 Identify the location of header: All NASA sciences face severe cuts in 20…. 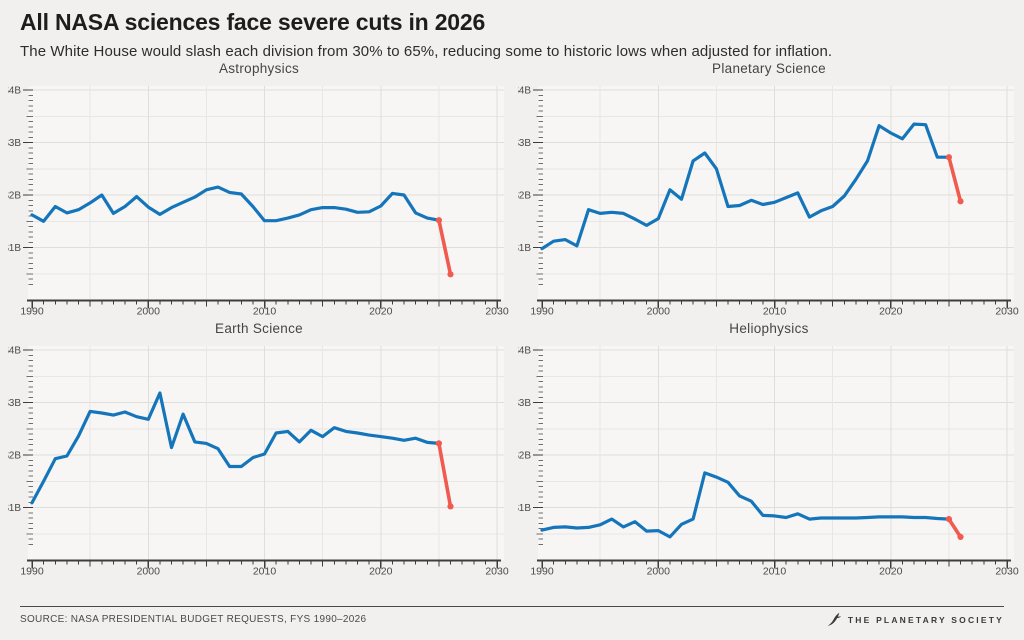
(512, 35).